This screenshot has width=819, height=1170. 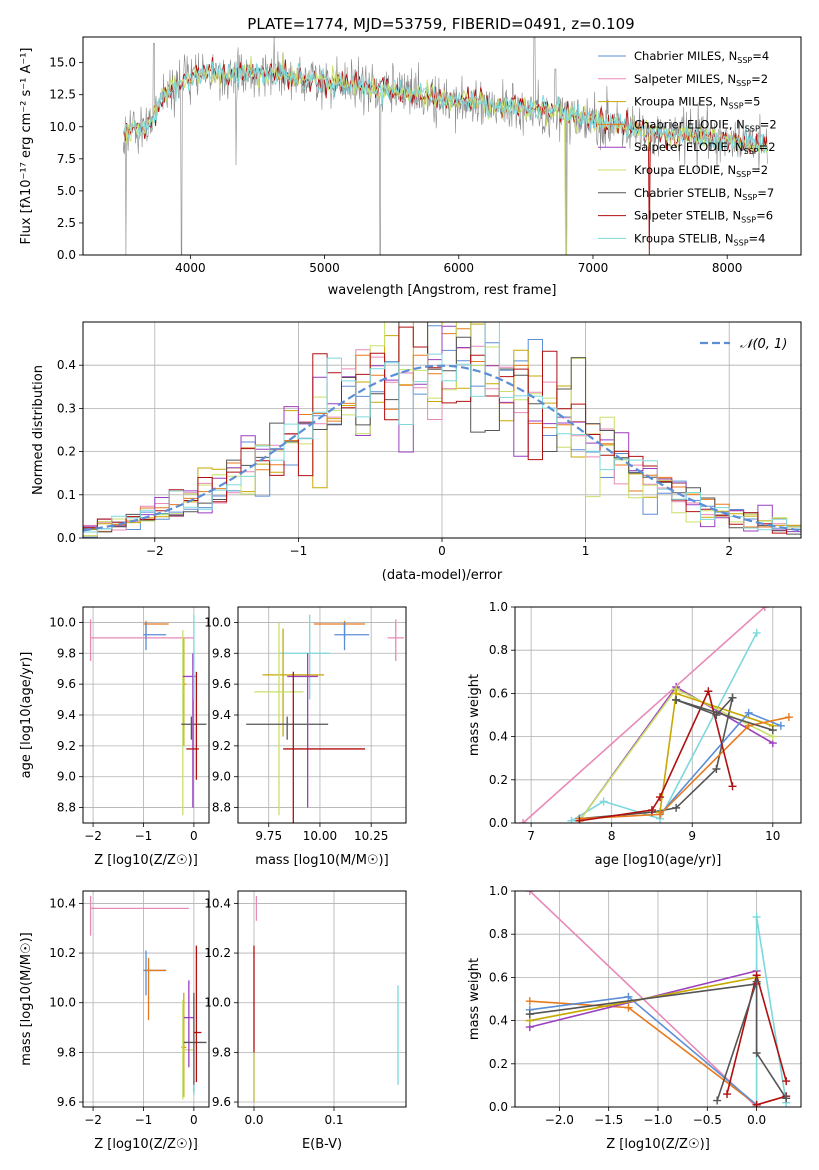 I want to click on x-tick-label: 7000, so click(x=593, y=268).